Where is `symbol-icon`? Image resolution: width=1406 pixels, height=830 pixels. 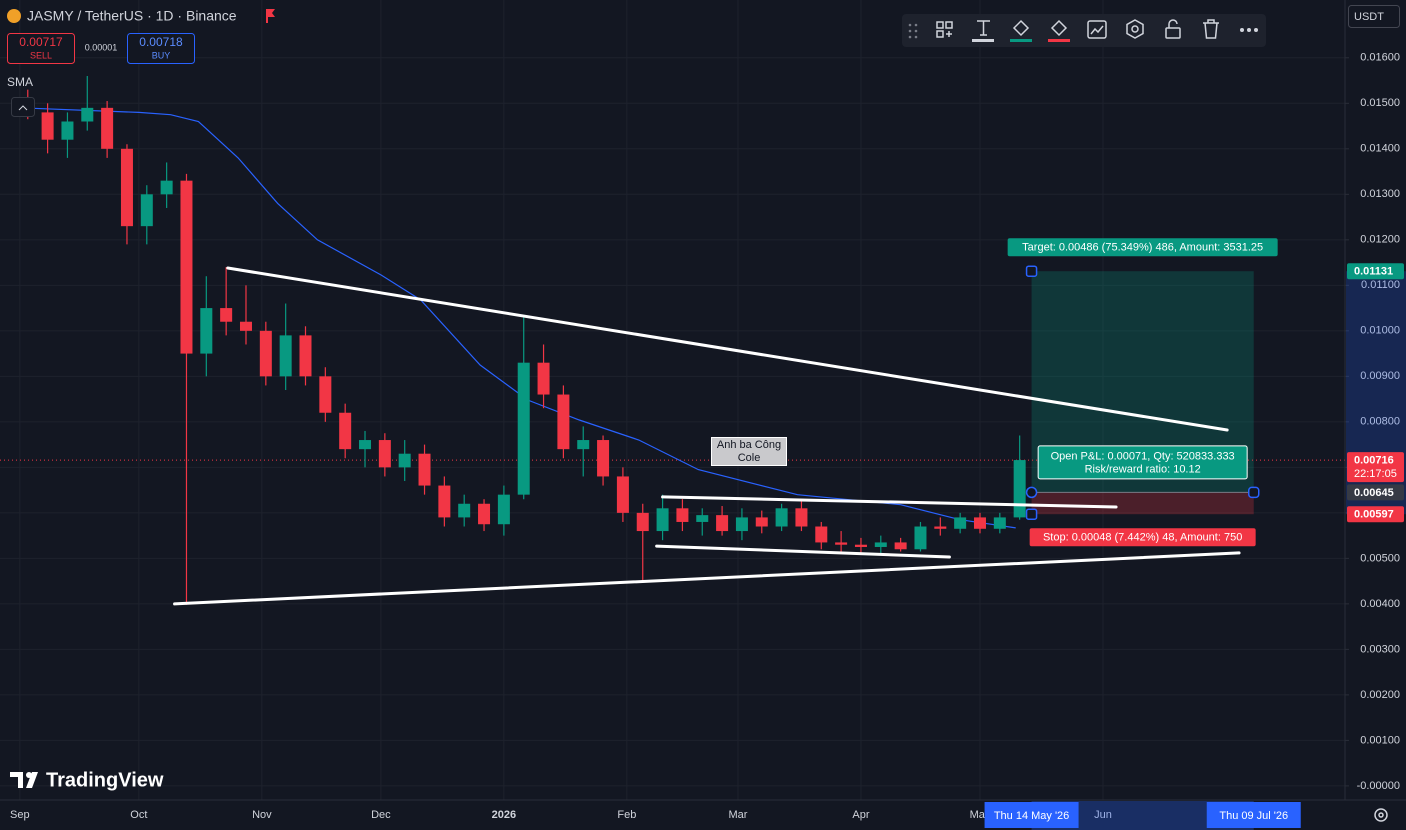 symbol-icon is located at coordinates (14, 16).